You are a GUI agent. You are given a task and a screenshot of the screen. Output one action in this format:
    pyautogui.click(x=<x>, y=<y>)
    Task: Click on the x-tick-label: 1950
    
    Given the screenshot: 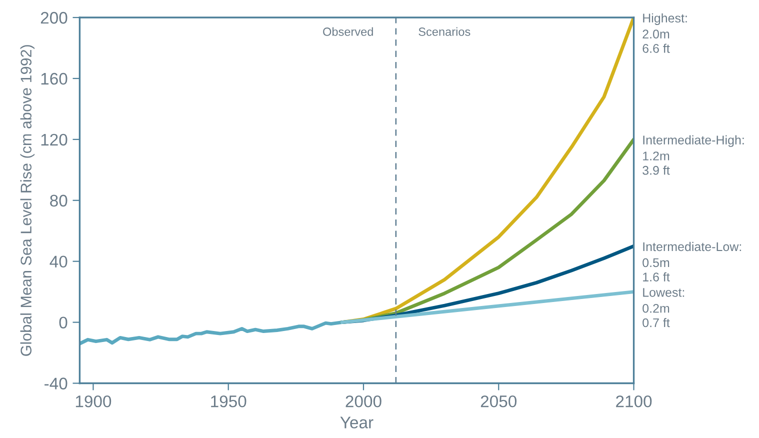 What is the action you would take?
    pyautogui.click(x=228, y=401)
    